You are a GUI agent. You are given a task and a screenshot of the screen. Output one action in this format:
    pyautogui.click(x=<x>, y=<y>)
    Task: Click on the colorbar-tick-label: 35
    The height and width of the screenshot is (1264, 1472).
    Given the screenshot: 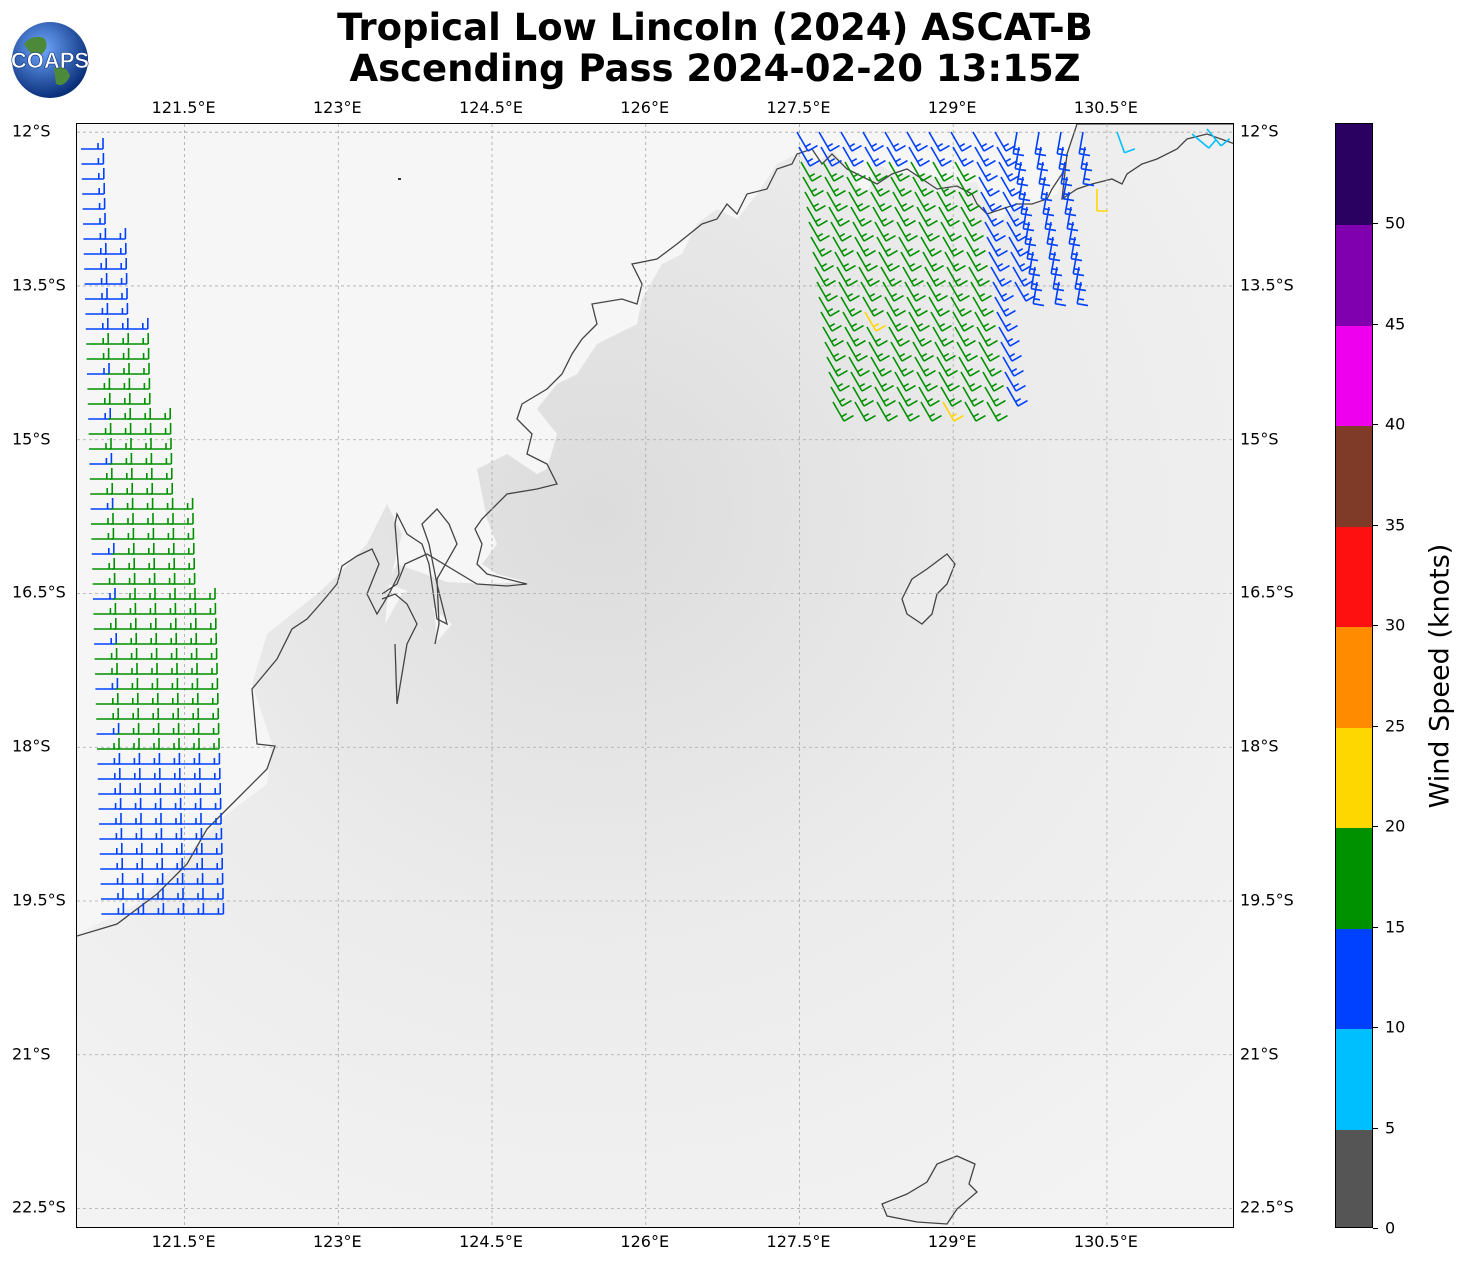 What is the action you would take?
    pyautogui.click(x=1395, y=525)
    